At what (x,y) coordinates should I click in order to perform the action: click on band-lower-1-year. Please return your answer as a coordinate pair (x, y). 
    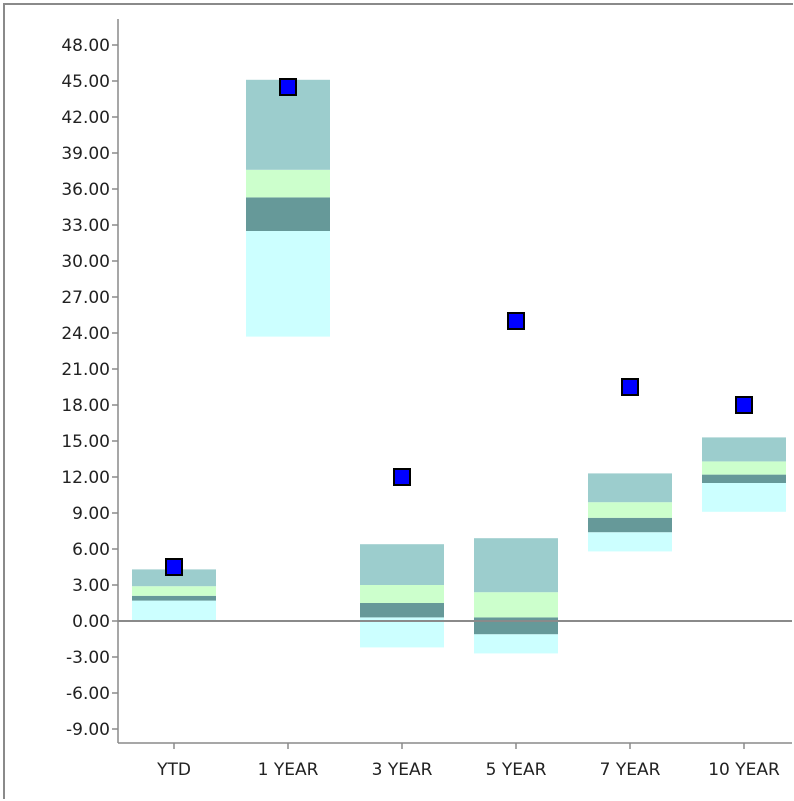
    Looking at the image, I should click on (288, 284).